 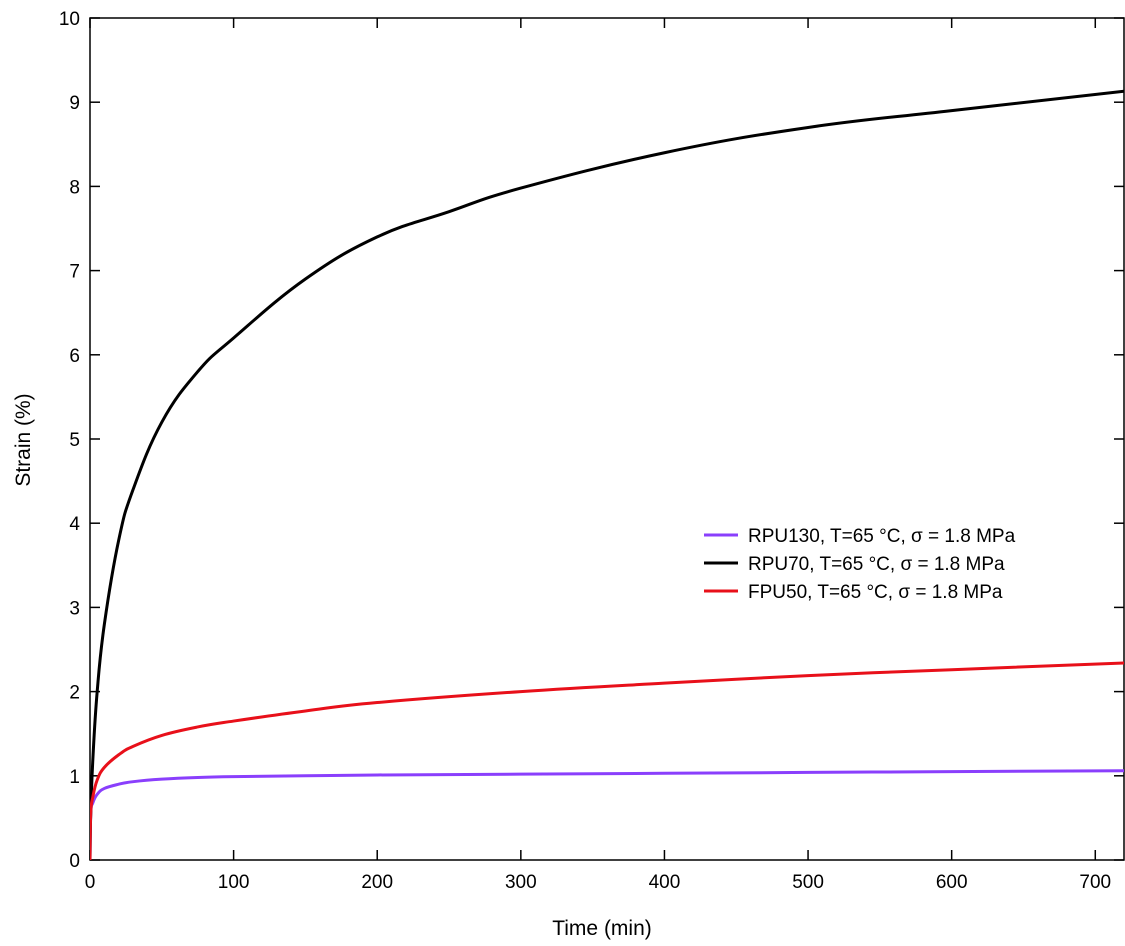 What do you see at coordinates (74, 356) in the screenshot?
I see `y-tick-label: 6` at bounding box center [74, 356].